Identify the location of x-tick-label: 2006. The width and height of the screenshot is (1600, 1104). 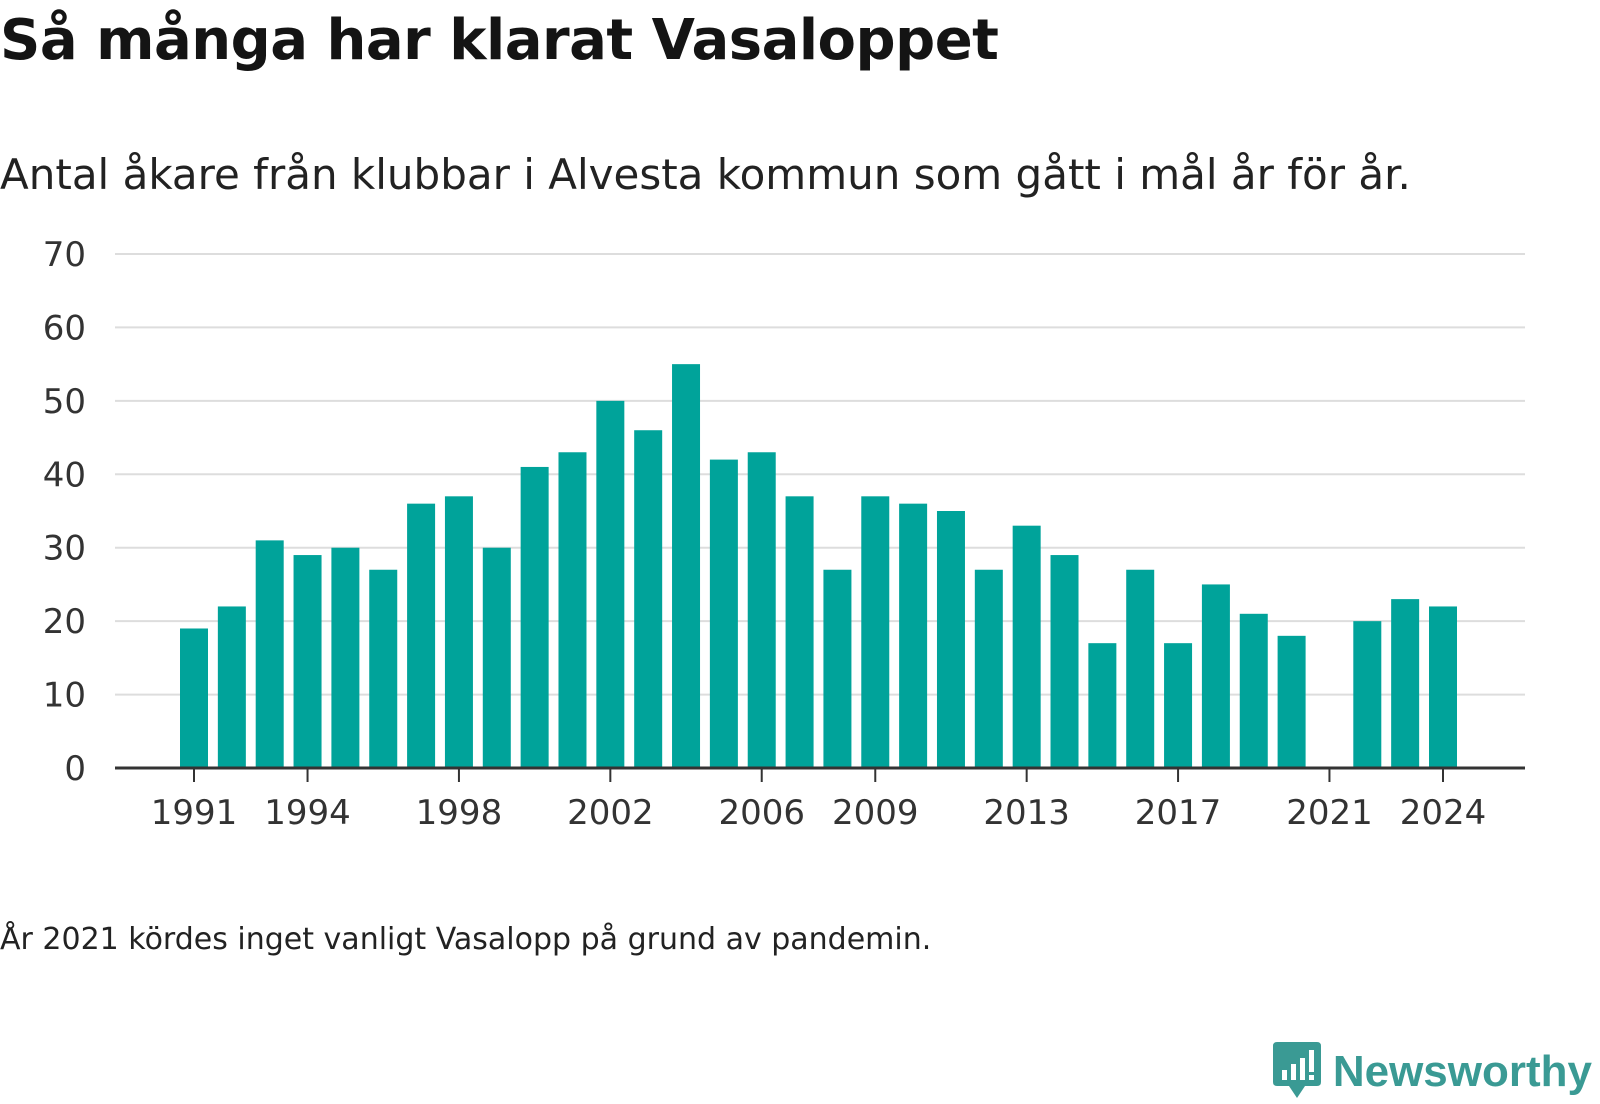
(761, 813).